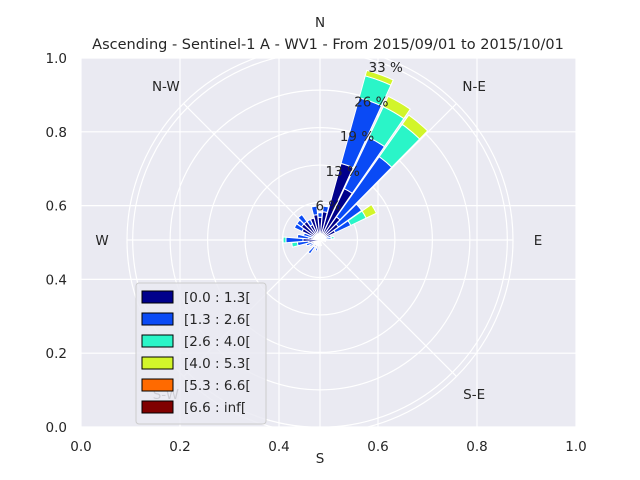 The height and width of the screenshot is (480, 640). What do you see at coordinates (538, 241) in the screenshot?
I see `direction-label: E` at bounding box center [538, 241].